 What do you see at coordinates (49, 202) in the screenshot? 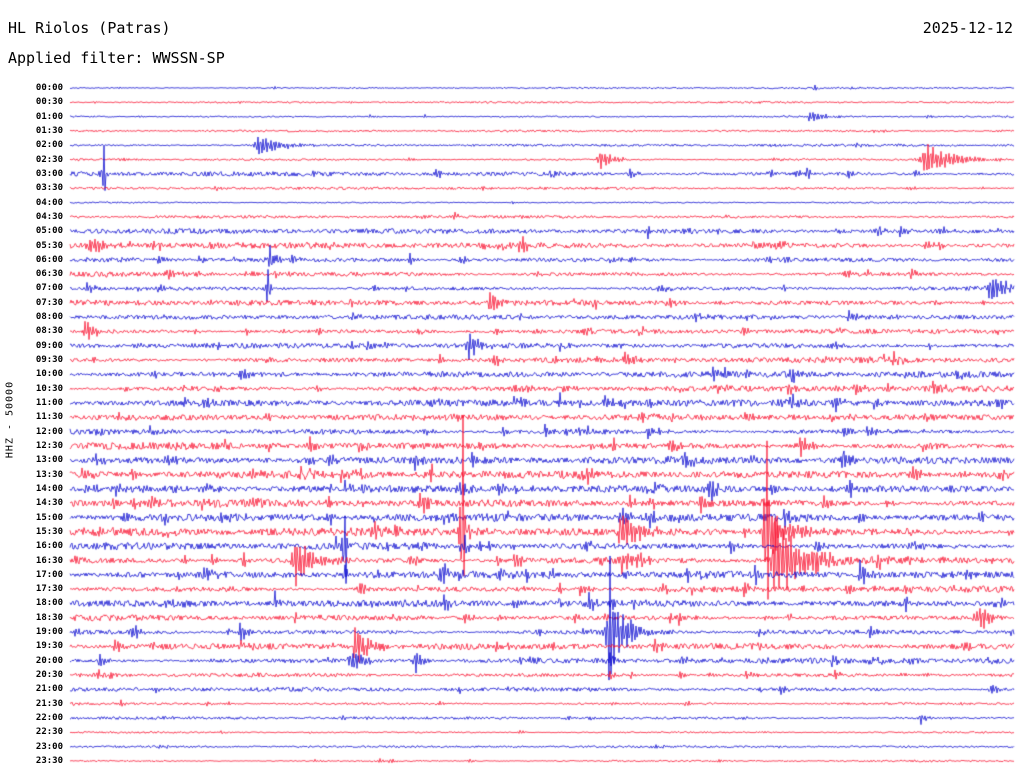
I see `time-label: 04:00` at bounding box center [49, 202].